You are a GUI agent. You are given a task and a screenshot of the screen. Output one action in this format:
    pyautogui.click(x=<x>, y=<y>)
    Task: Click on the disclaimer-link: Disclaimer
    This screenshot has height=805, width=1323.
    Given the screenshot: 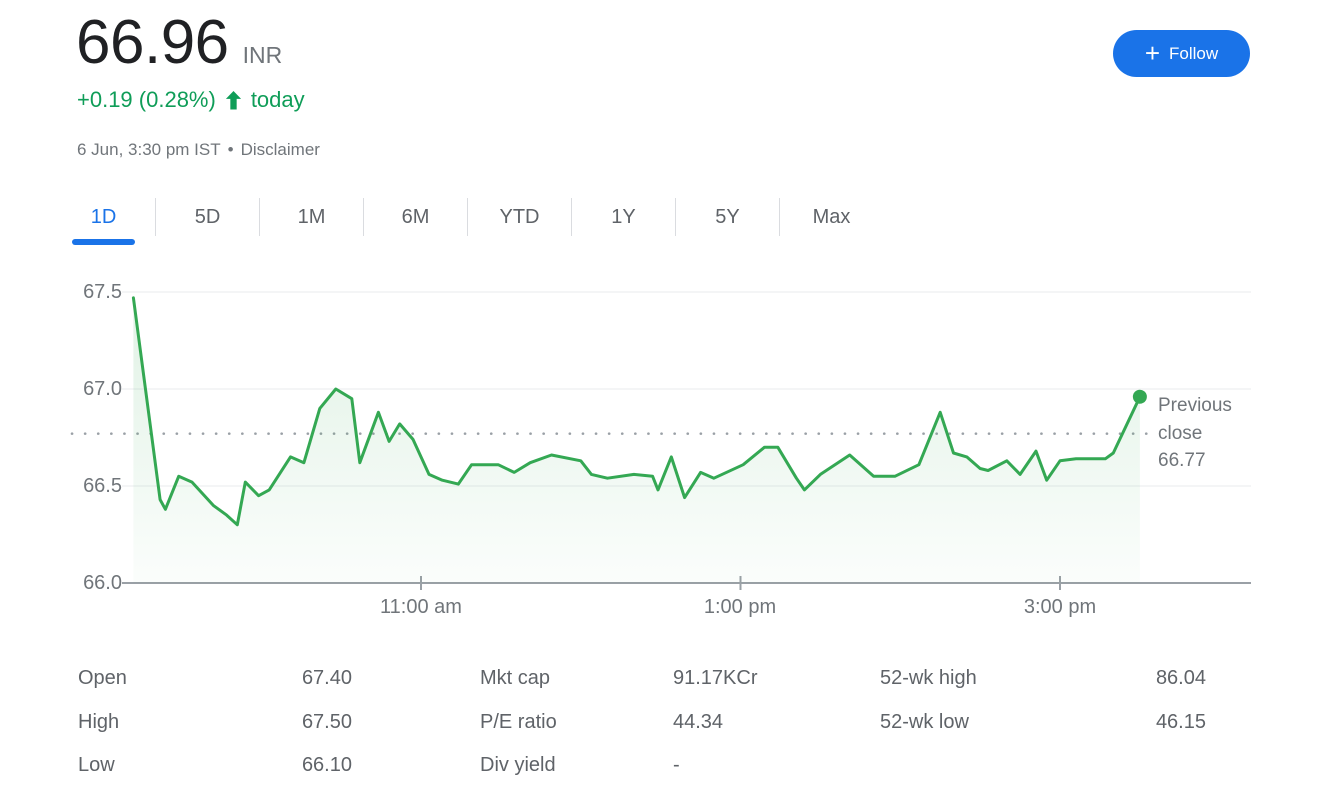 What is the action you would take?
    pyautogui.click(x=280, y=149)
    